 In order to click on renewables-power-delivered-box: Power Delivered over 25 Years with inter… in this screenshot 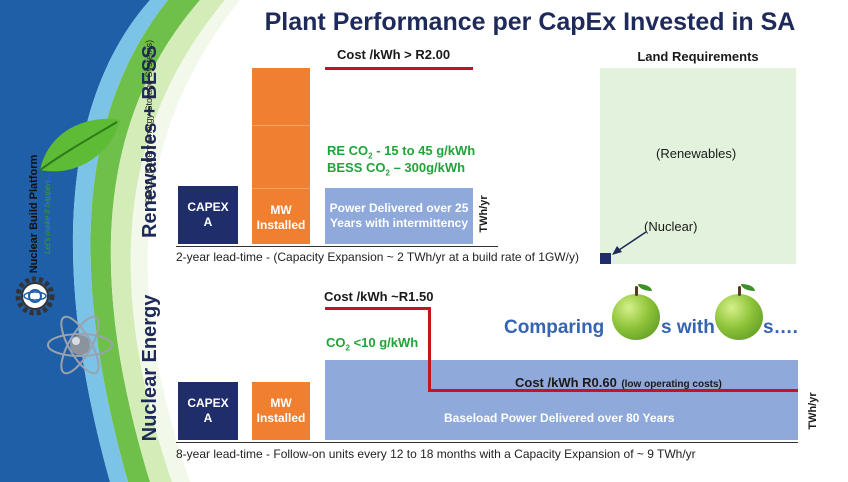, I will do `click(399, 216)`.